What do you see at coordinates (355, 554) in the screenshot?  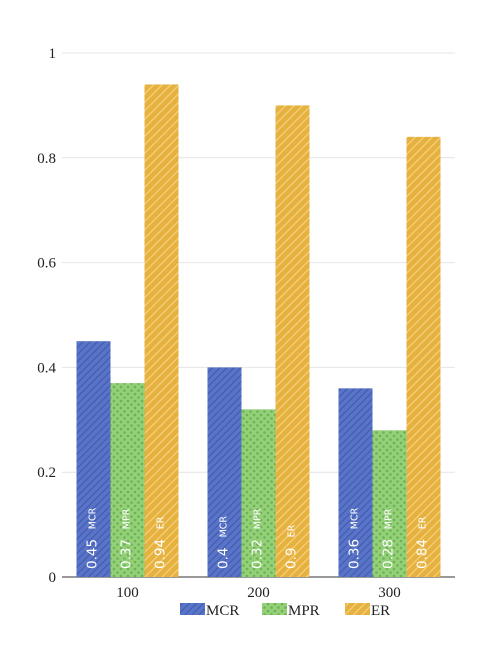 I see `data-label-value: 0.36` at bounding box center [355, 554].